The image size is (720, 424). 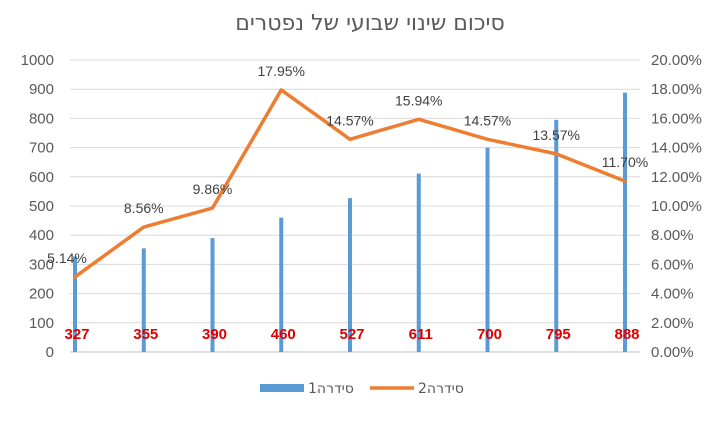 I want to click on right-tick-label: 4.00%, so click(x=672, y=294).